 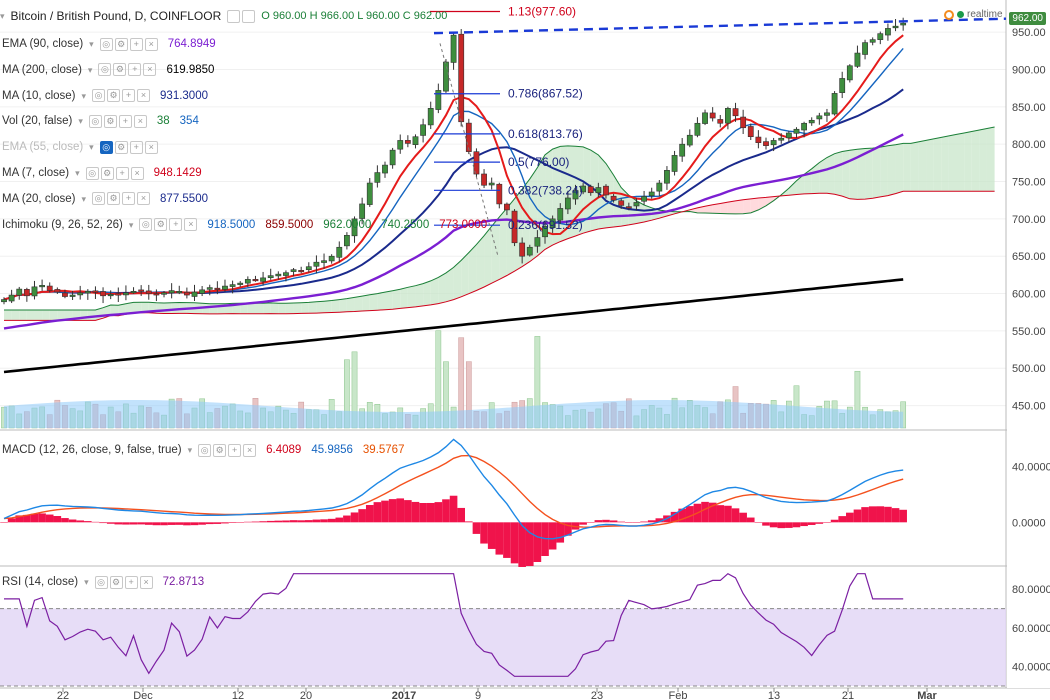 What do you see at coordinates (538, 162) in the screenshot?
I see `fib-level-label: 0.5(776.00)` at bounding box center [538, 162].